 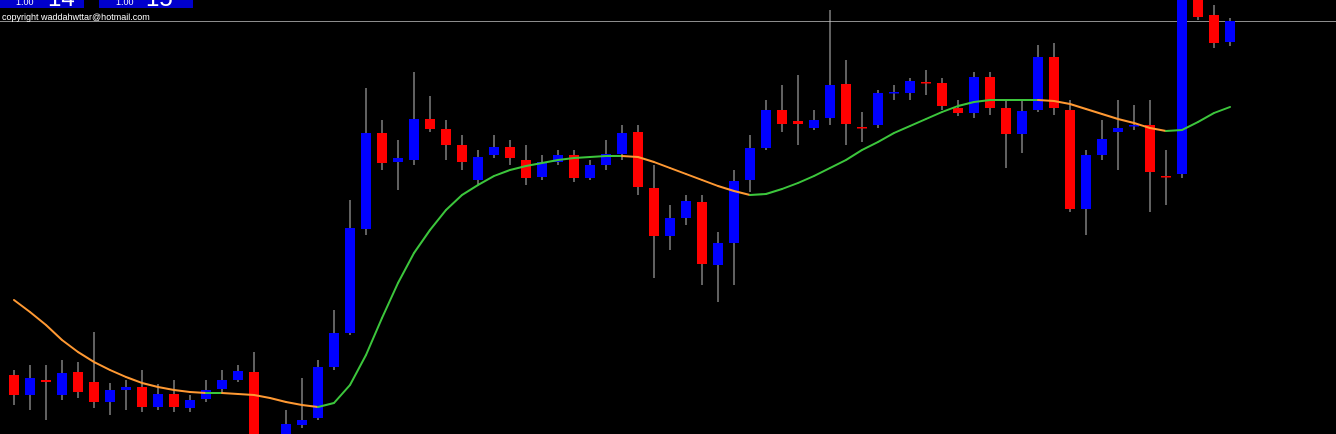 I want to click on box, so click(x=146, y=4).